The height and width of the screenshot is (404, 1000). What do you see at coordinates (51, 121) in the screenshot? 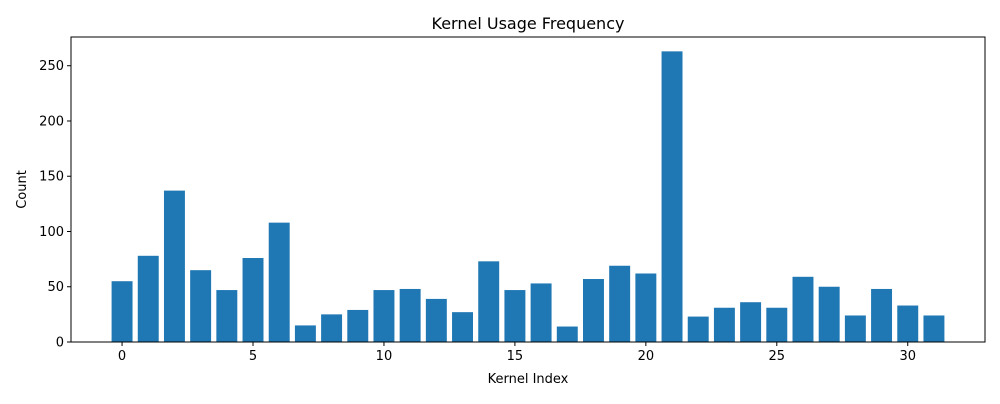
I see `y-tick-label: 200` at bounding box center [51, 121].